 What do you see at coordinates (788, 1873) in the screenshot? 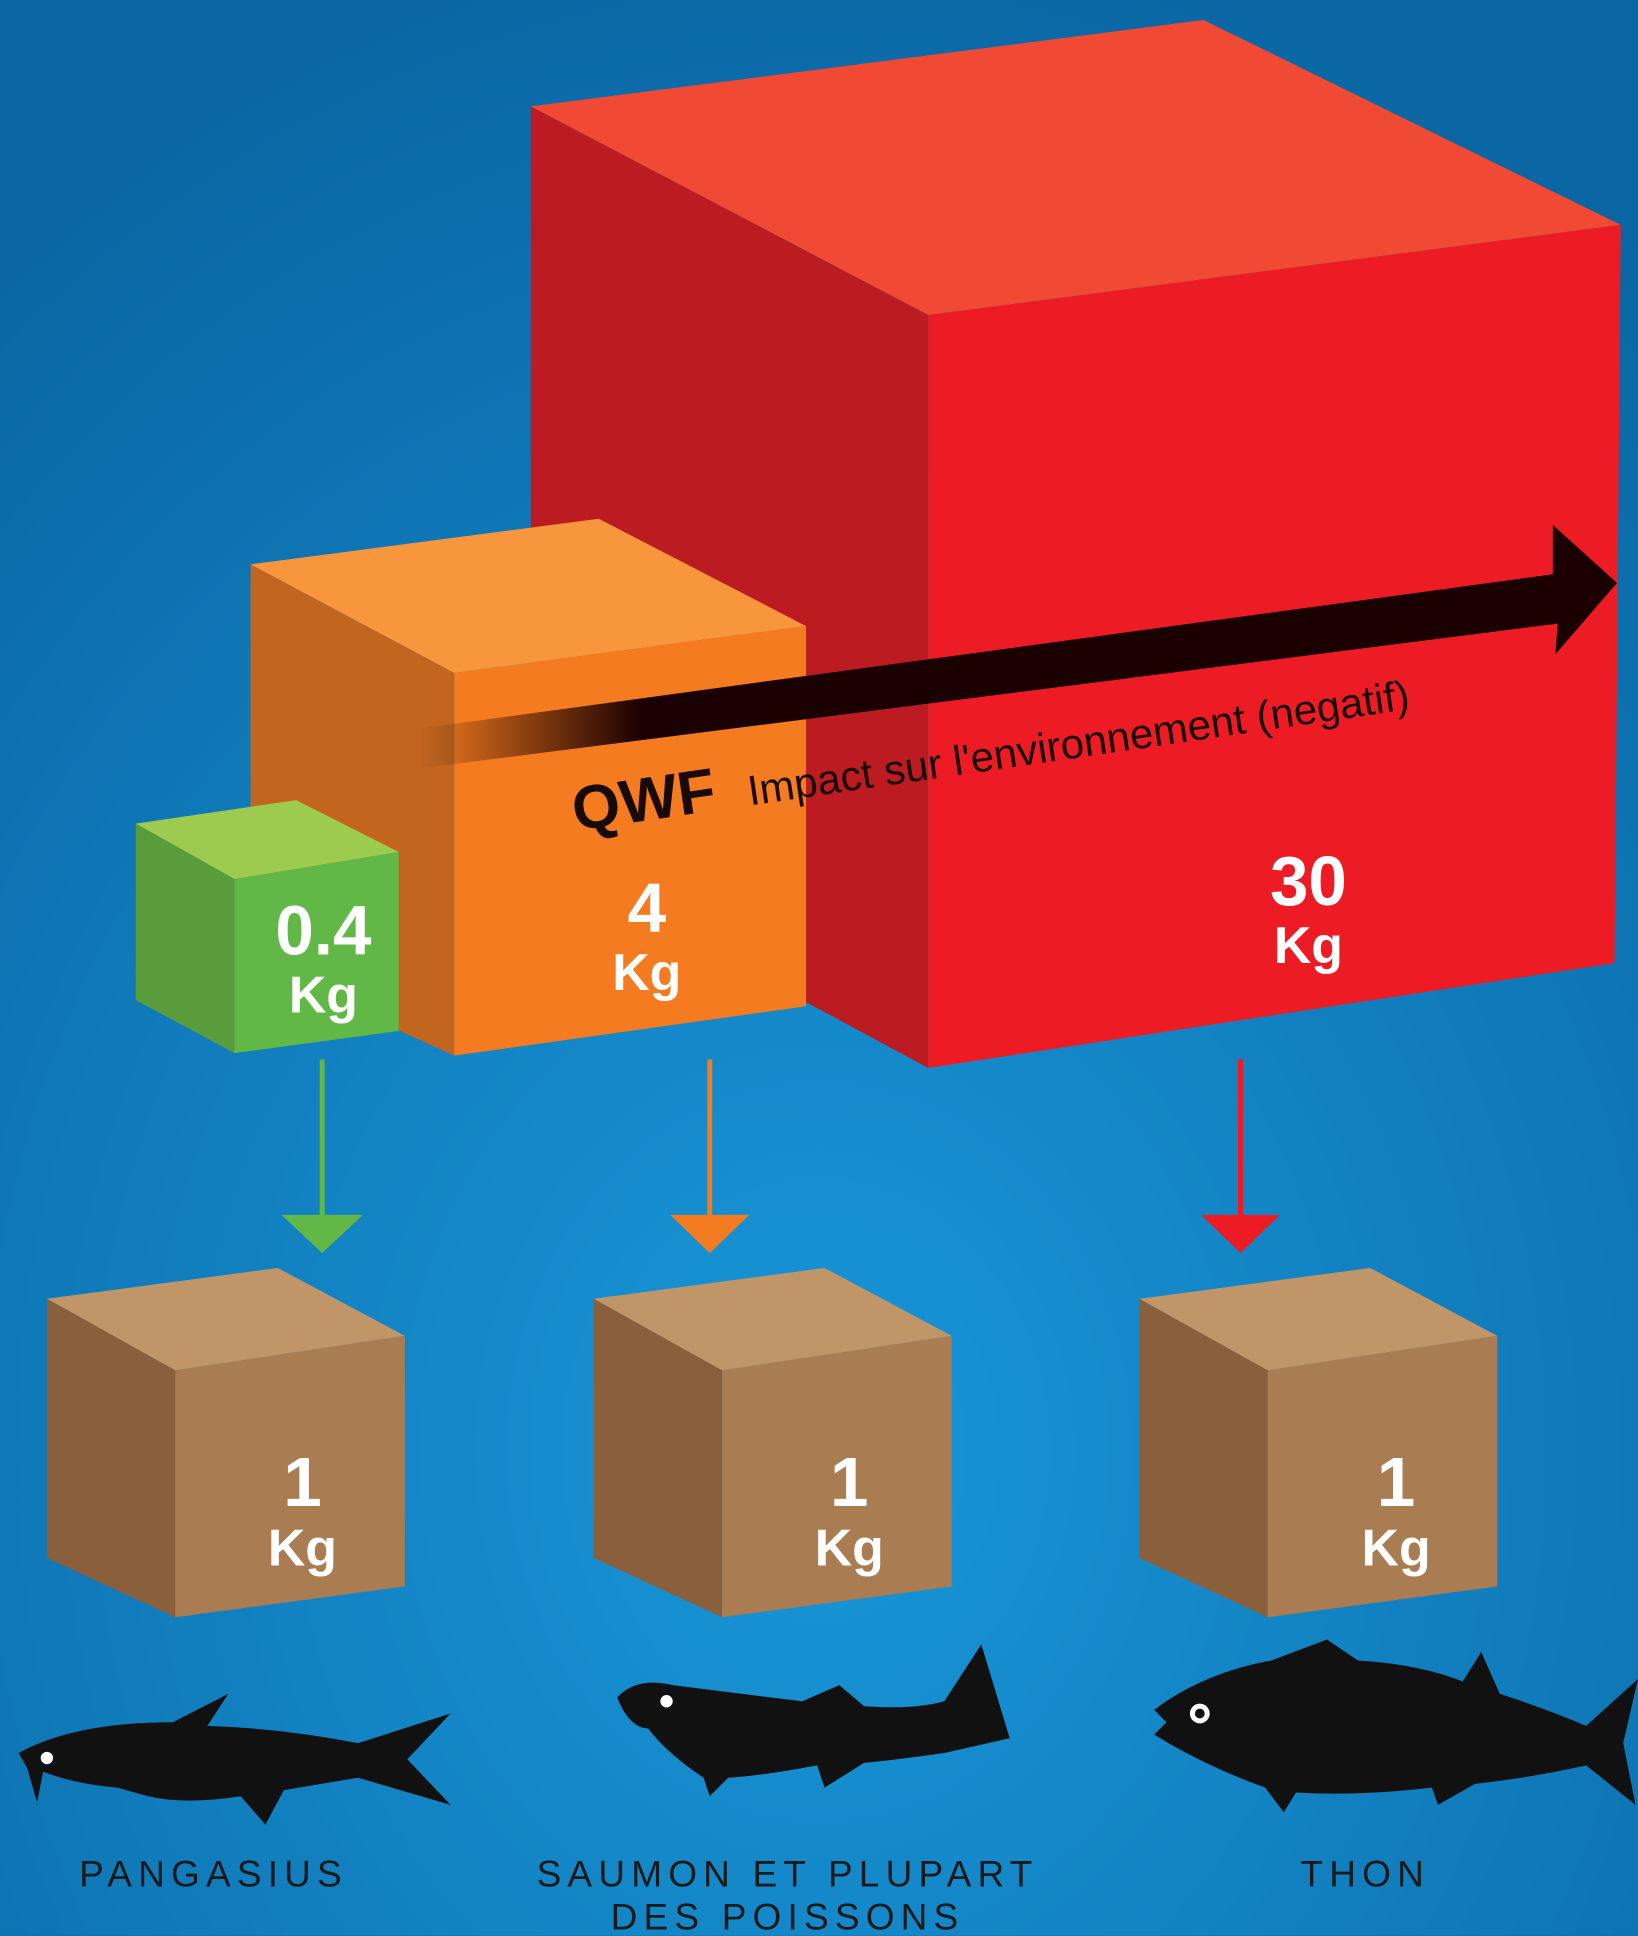
I see `fish-name: SAUMON ET PLUPART` at bounding box center [788, 1873].